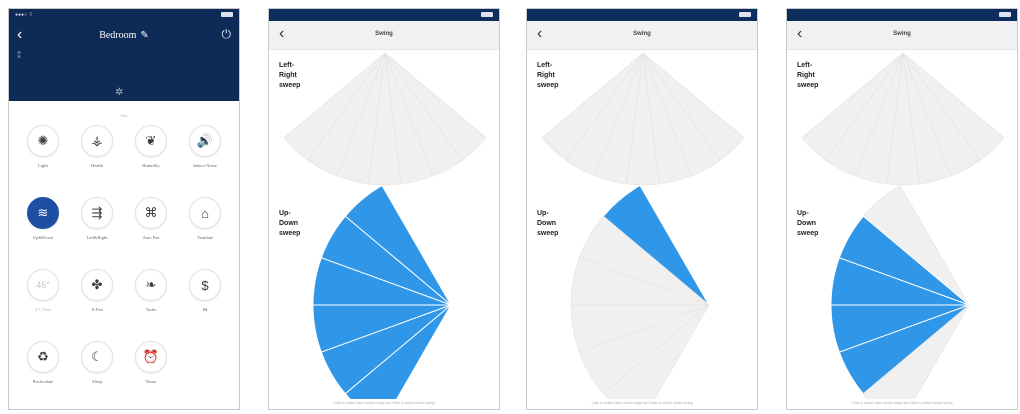 The height and width of the screenshot is (414, 1020). Describe the element at coordinates (205, 141) in the screenshot. I see `speaker-icon: 🔊` at that location.